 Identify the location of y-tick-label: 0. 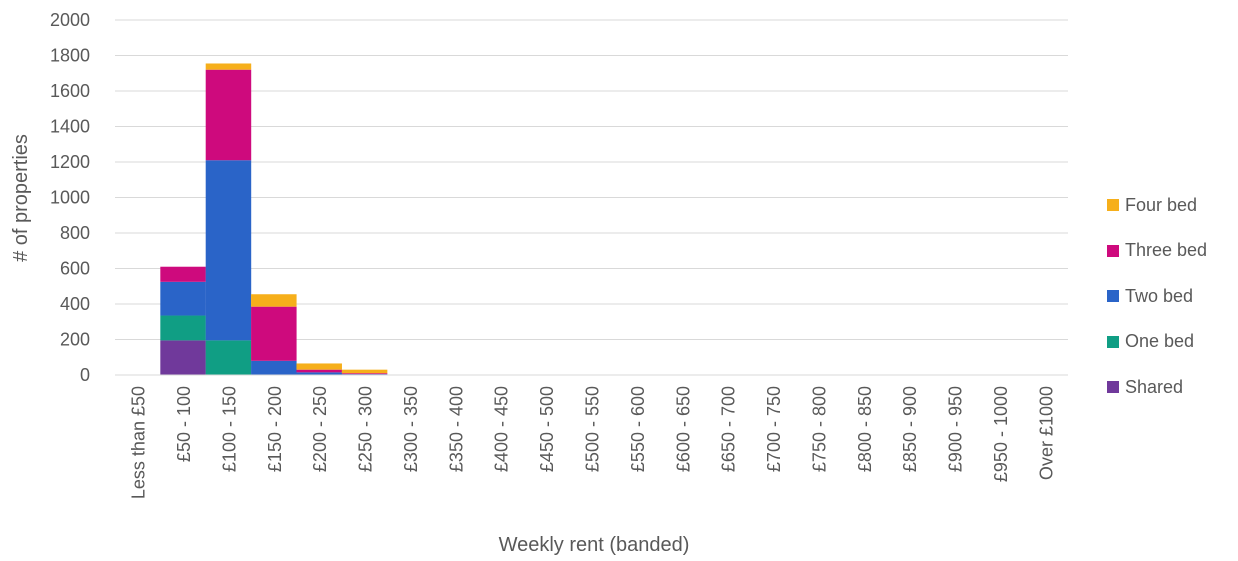
(85, 375).